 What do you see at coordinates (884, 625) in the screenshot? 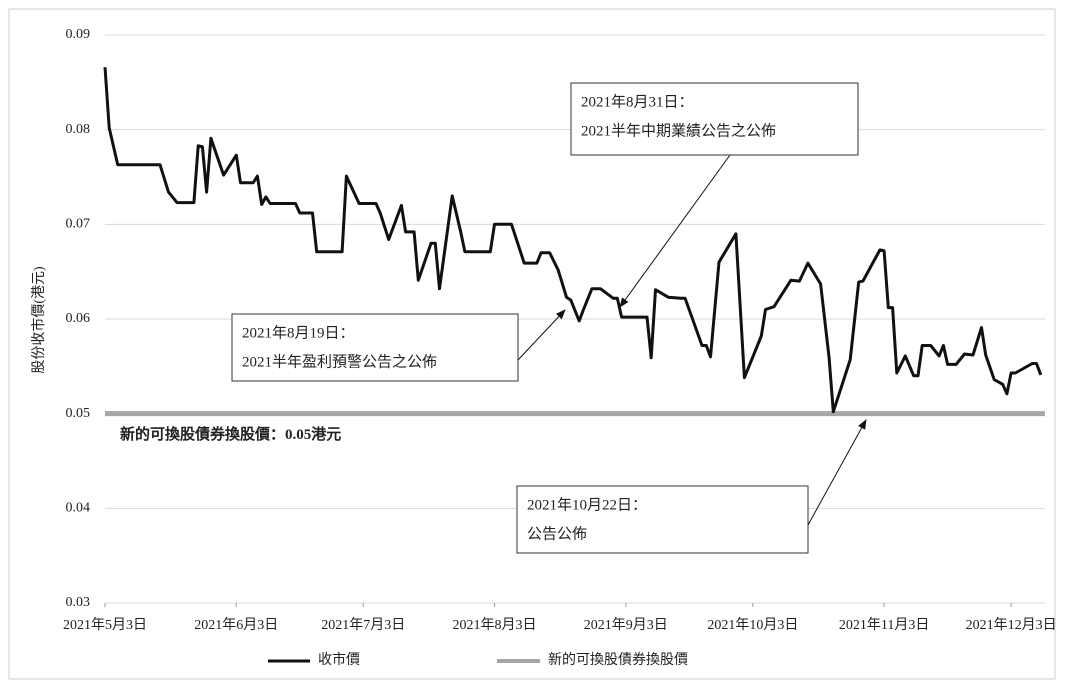
I see `x-tick-label: 2021年11月3日` at bounding box center [884, 625].